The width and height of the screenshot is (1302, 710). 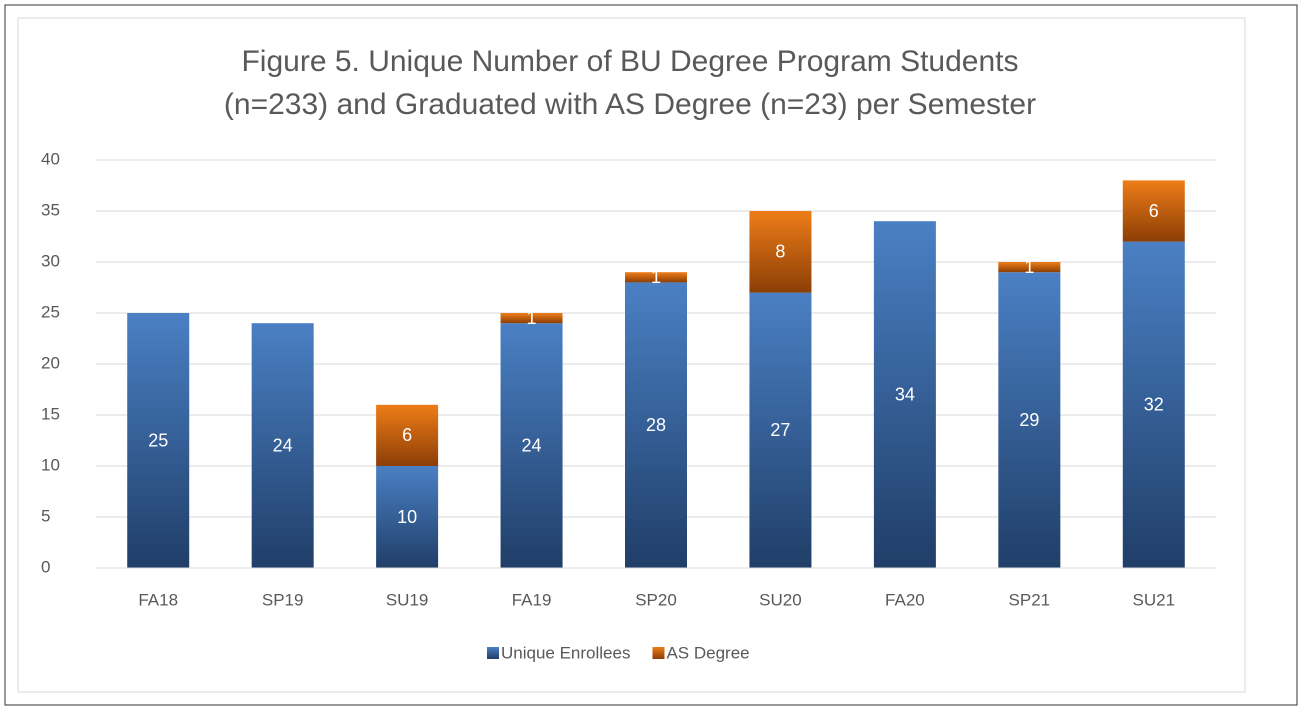 I want to click on x-tick-label: SU21, so click(x=1154, y=599).